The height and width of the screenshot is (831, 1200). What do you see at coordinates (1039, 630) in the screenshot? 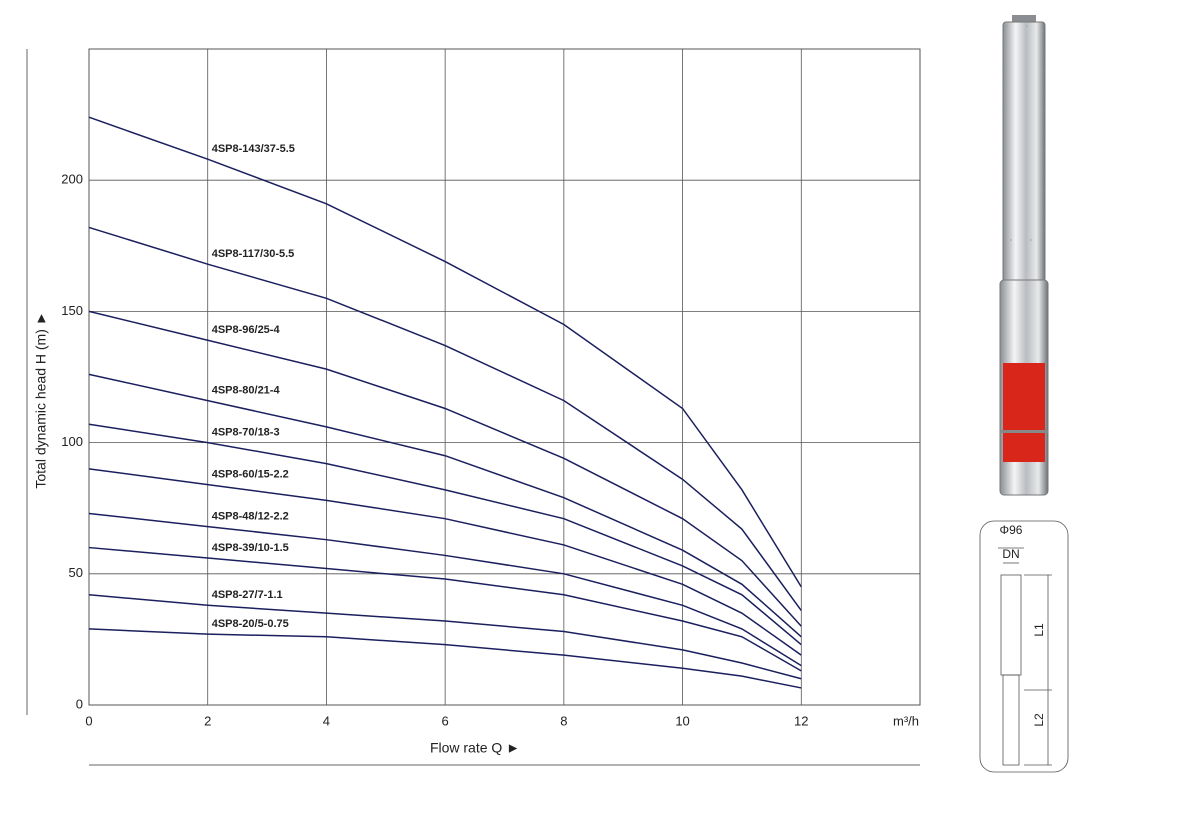
I see `dimension-label: L1` at bounding box center [1039, 630].